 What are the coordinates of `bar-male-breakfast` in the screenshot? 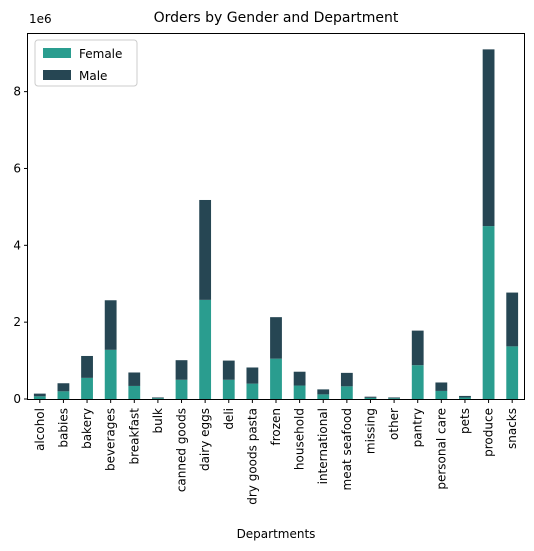 It's located at (134, 379).